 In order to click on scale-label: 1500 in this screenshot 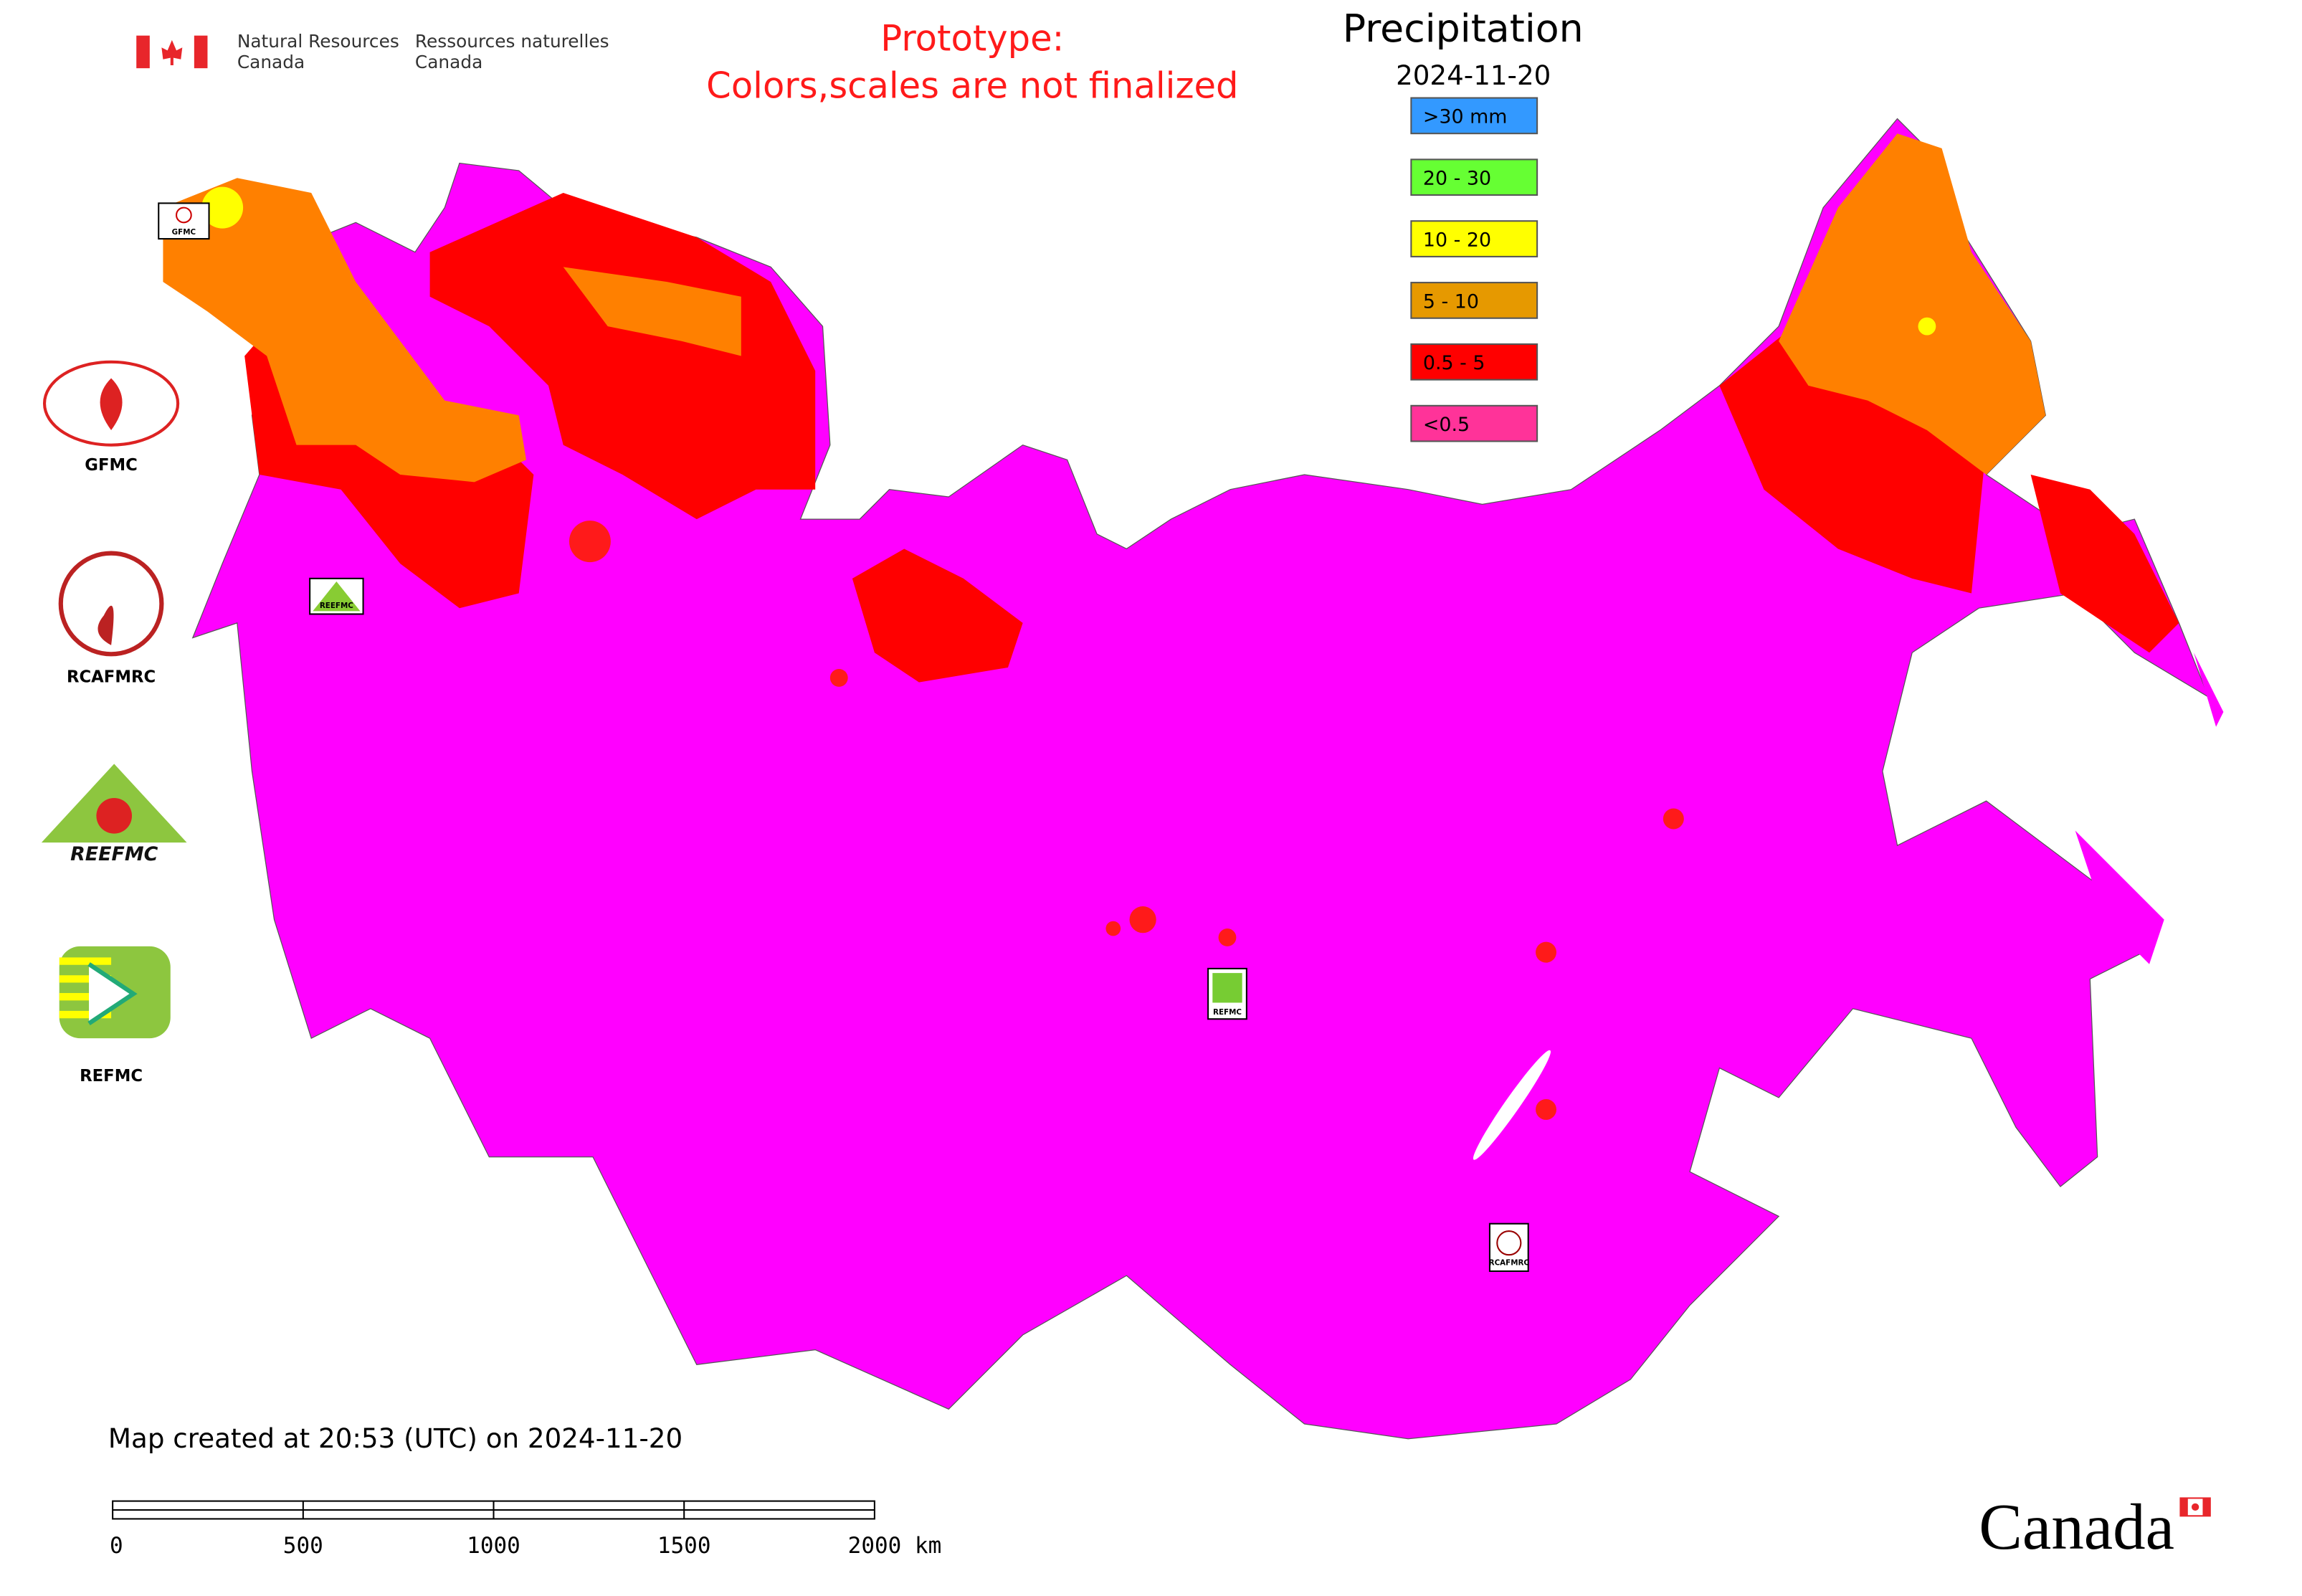, I will do `click(684, 1546)`.